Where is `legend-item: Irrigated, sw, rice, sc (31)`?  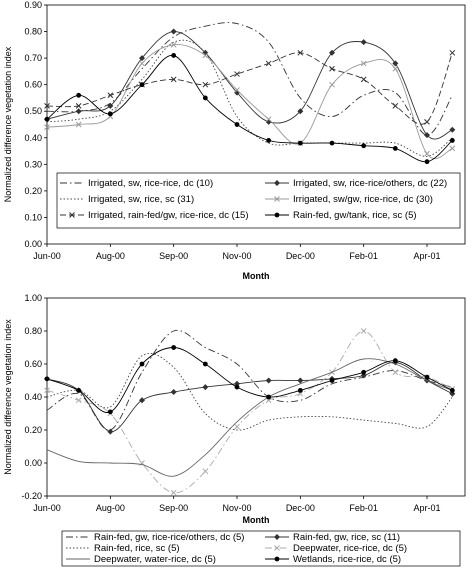
legend-item: Irrigated, sw, rice, sc (31) is located at coordinates (127, 199).